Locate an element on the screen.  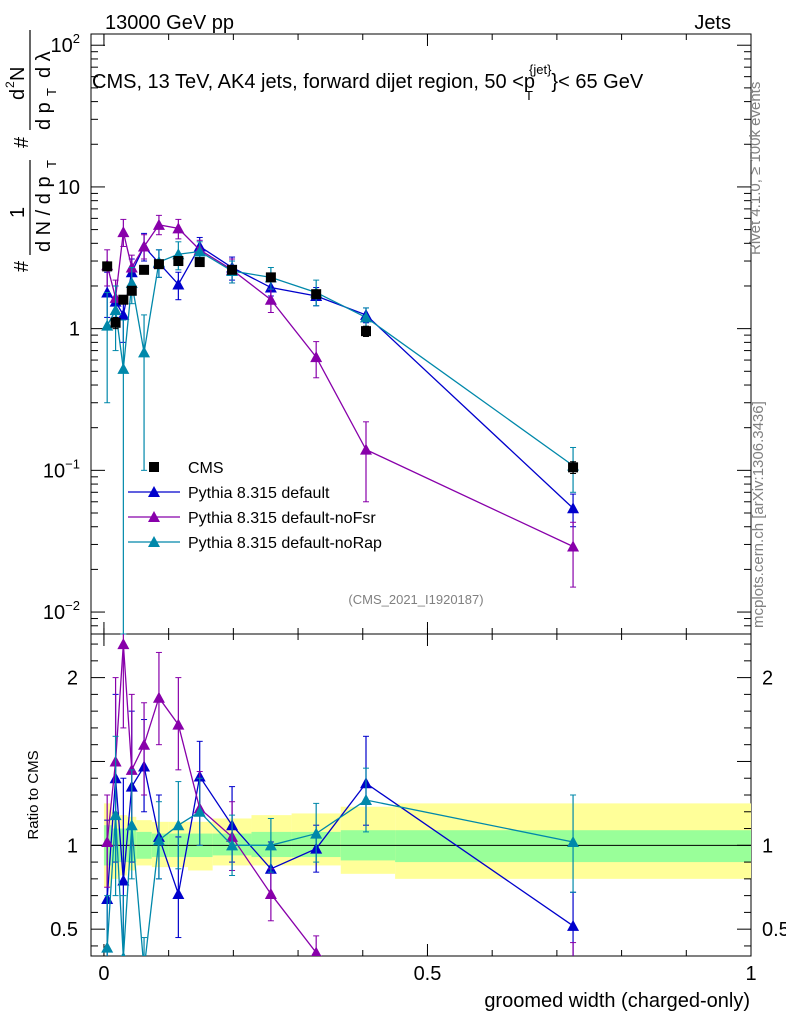
ratio-y-tick-label-right: 0.5 is located at coordinates (774, 930).